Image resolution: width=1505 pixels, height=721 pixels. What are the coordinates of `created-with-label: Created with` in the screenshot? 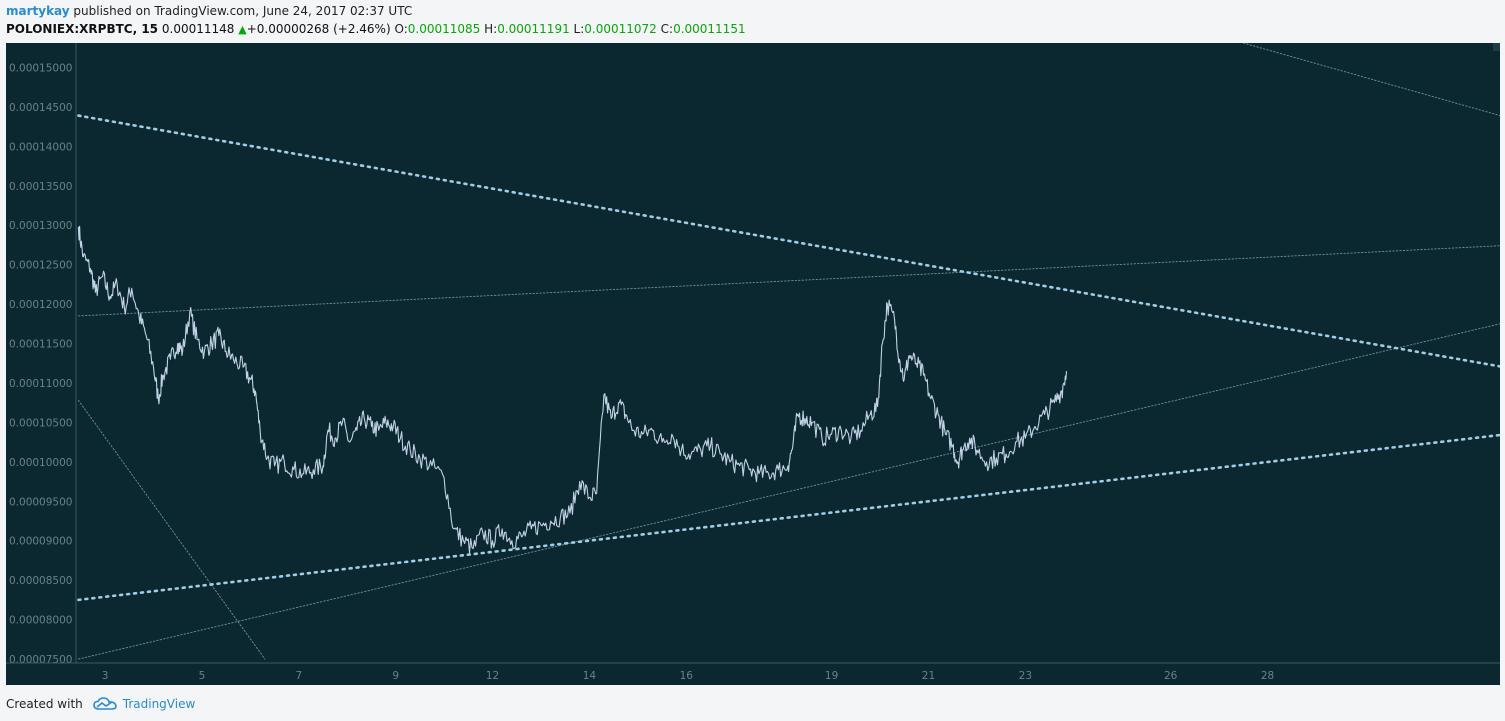 It's located at (44, 704).